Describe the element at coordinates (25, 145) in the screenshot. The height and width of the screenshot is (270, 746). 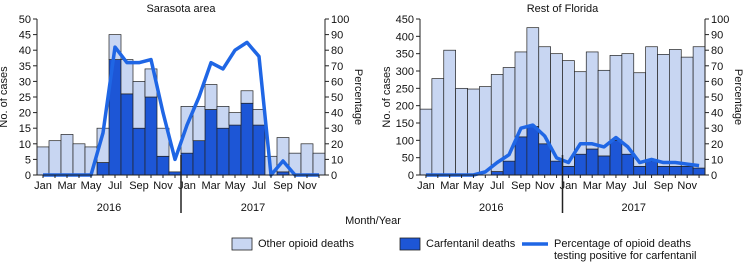
I see `y-tick-label: 10` at that location.